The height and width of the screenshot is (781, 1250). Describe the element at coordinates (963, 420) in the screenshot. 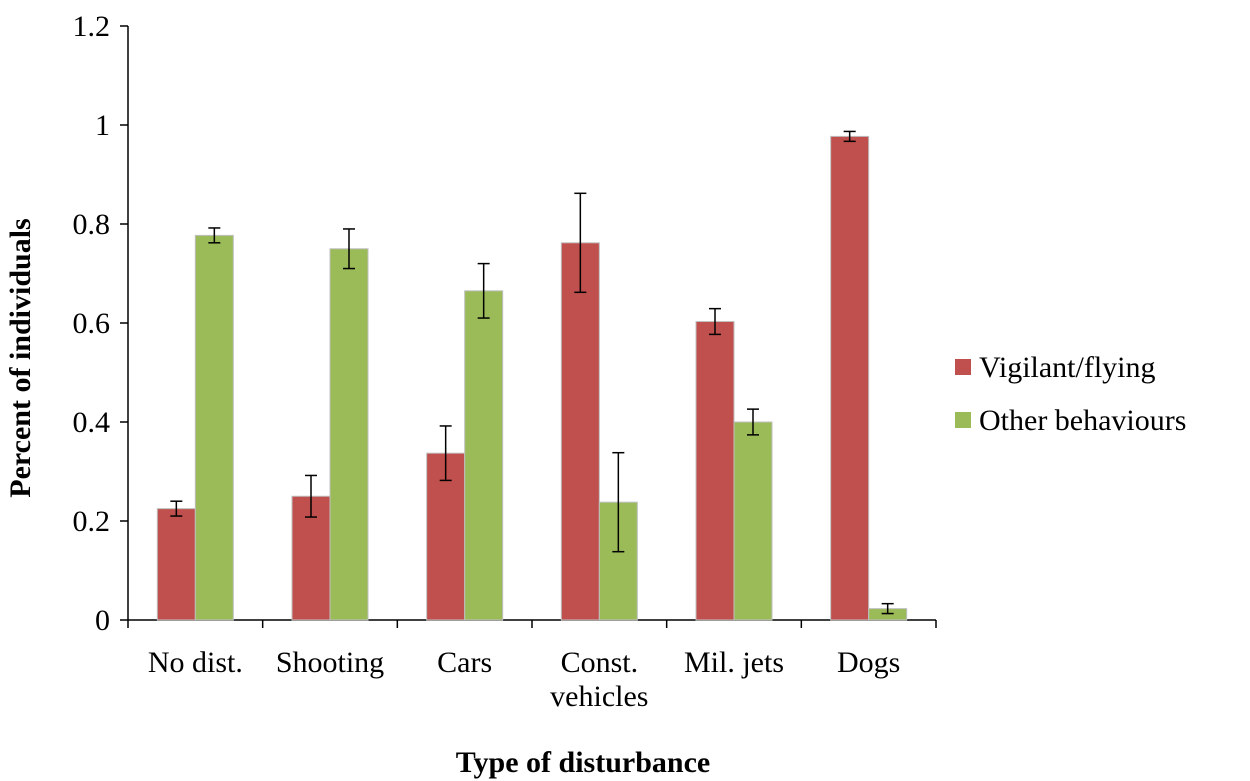

I see `legend-swatch-other-behaviours` at that location.